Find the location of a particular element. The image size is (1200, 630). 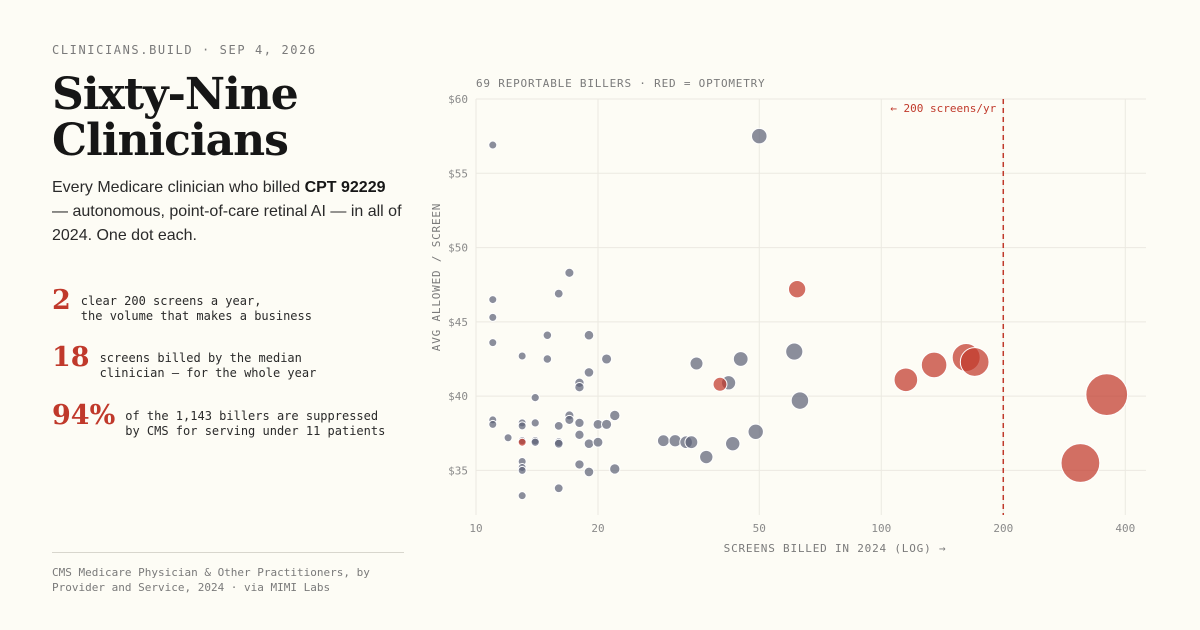

y-tick-label: $55 is located at coordinates (458, 173).